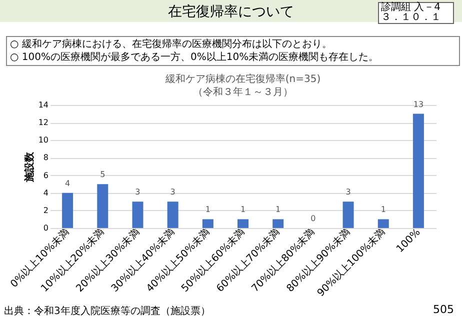 This screenshot has width=462, height=320. Describe the element at coordinates (45, 210) in the screenshot. I see `y-tick-label: 2` at that location.